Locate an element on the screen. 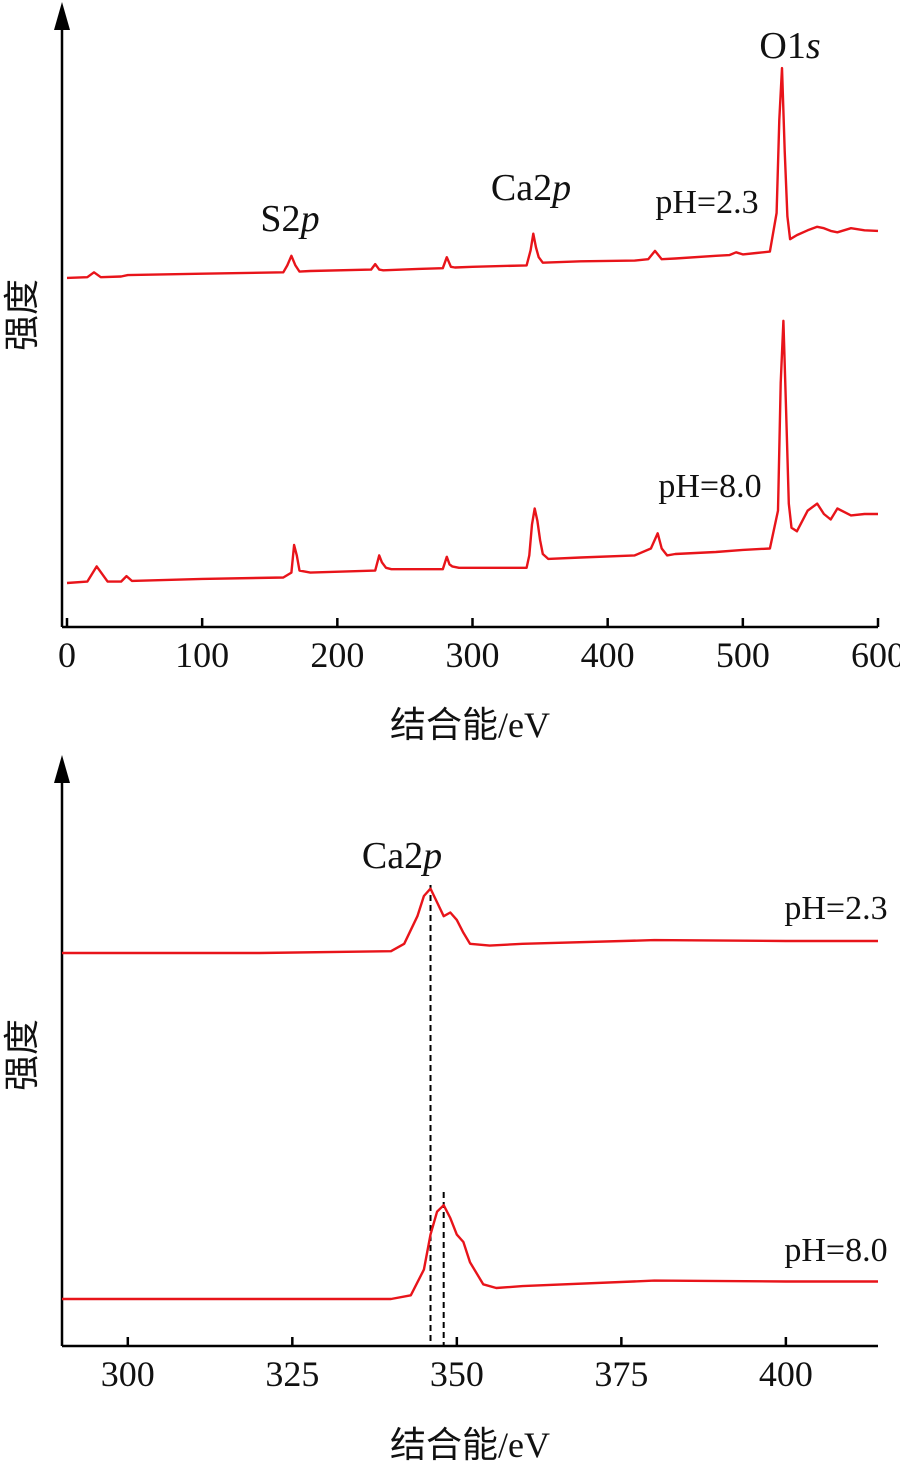  x-tick-label-350: 350 is located at coordinates (457, 1374).